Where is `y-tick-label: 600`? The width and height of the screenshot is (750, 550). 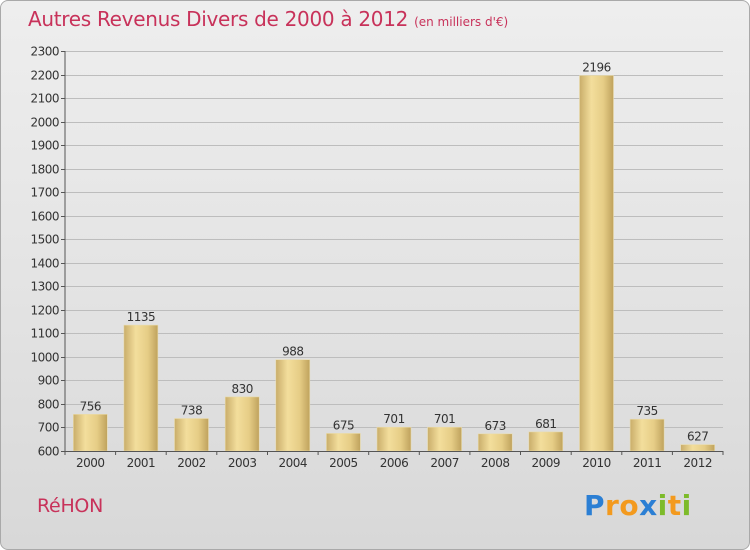
y-tick-label: 600 is located at coordinates (48, 452).